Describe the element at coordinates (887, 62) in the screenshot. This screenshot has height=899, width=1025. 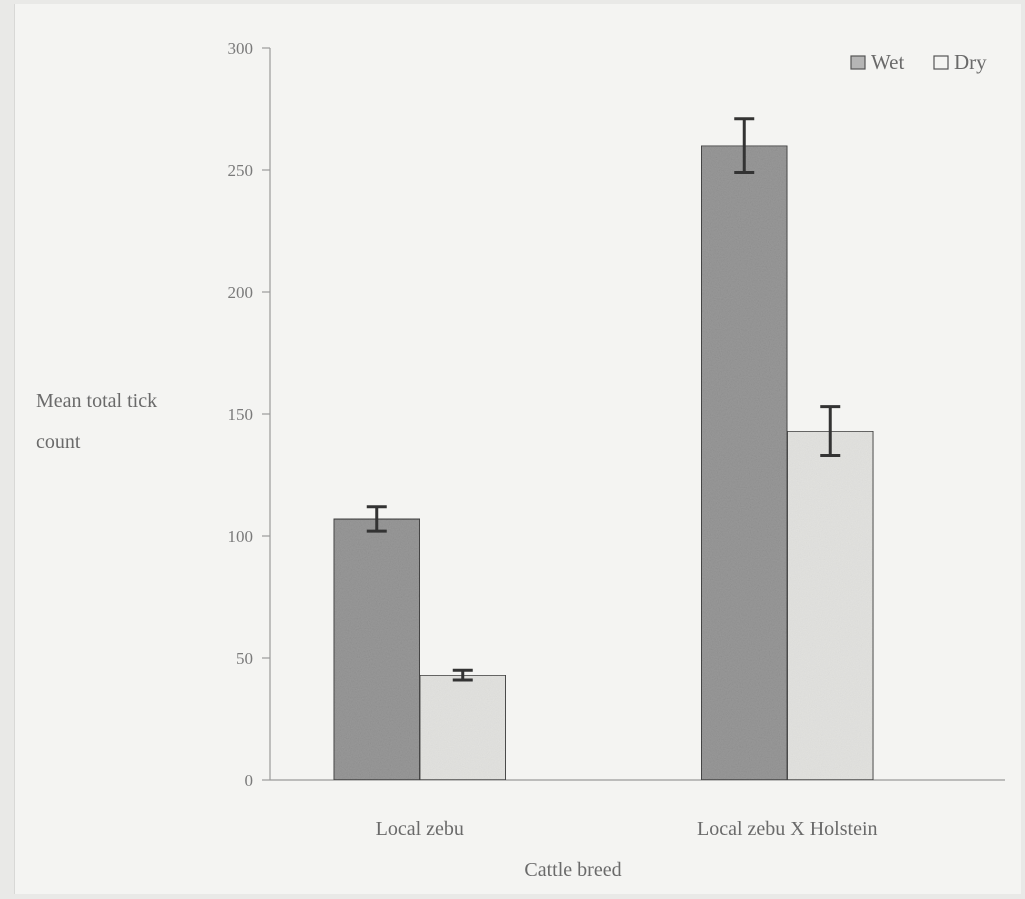
I see `legend-label-wet: Wet` at that location.